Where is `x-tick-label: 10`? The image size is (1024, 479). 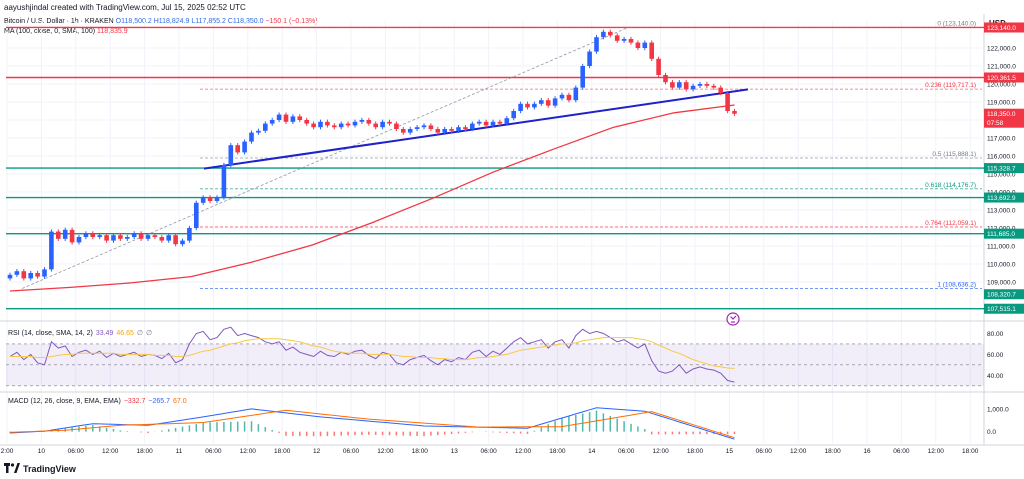 x-tick-label: 10 is located at coordinates (42, 451).